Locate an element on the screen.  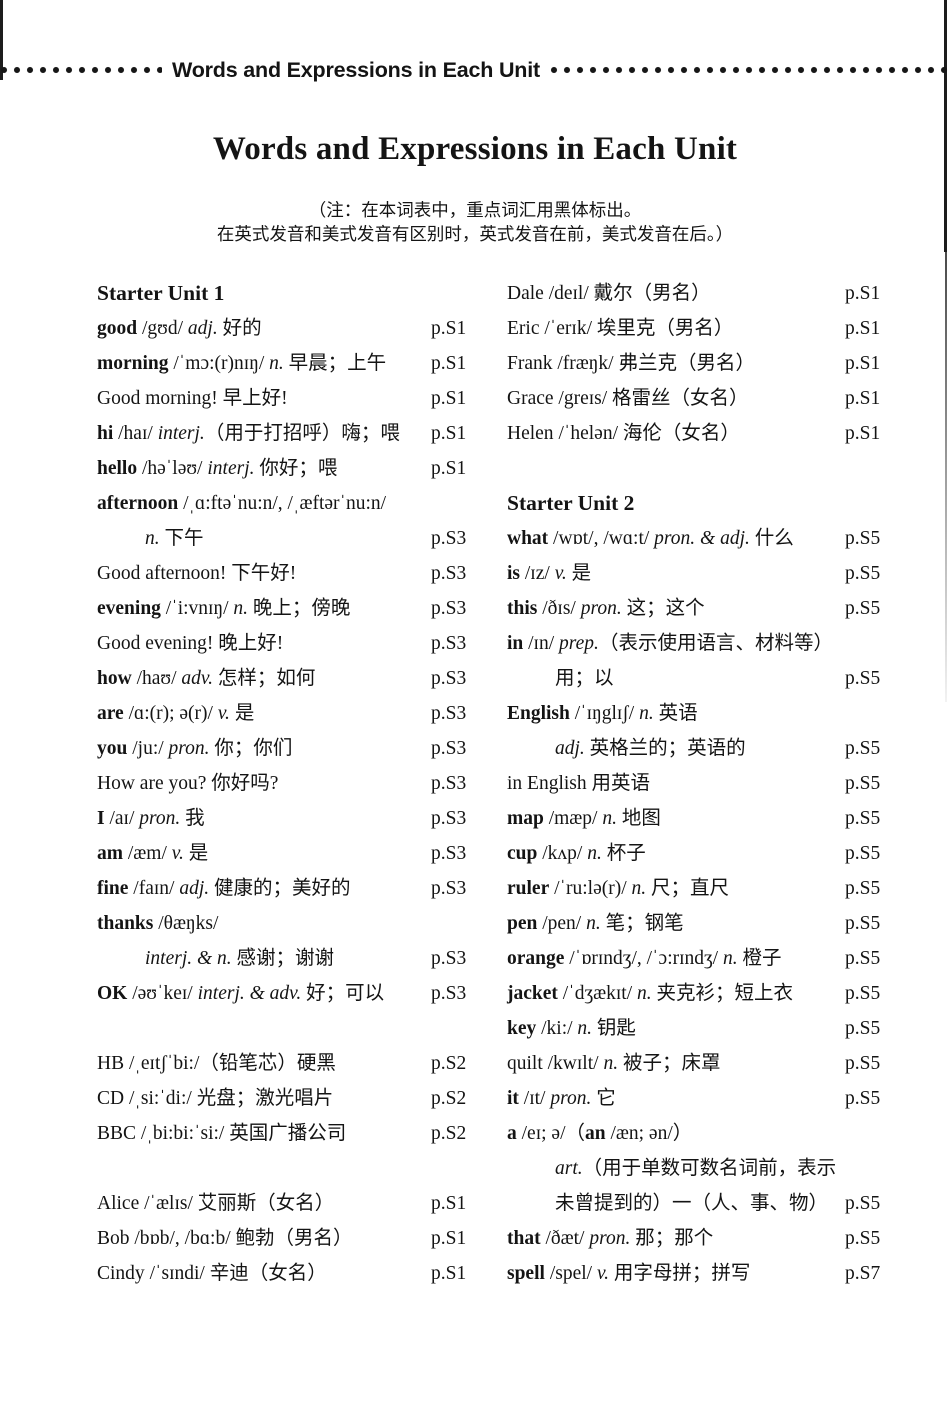
meaning: 橙子 is located at coordinates (759, 958).